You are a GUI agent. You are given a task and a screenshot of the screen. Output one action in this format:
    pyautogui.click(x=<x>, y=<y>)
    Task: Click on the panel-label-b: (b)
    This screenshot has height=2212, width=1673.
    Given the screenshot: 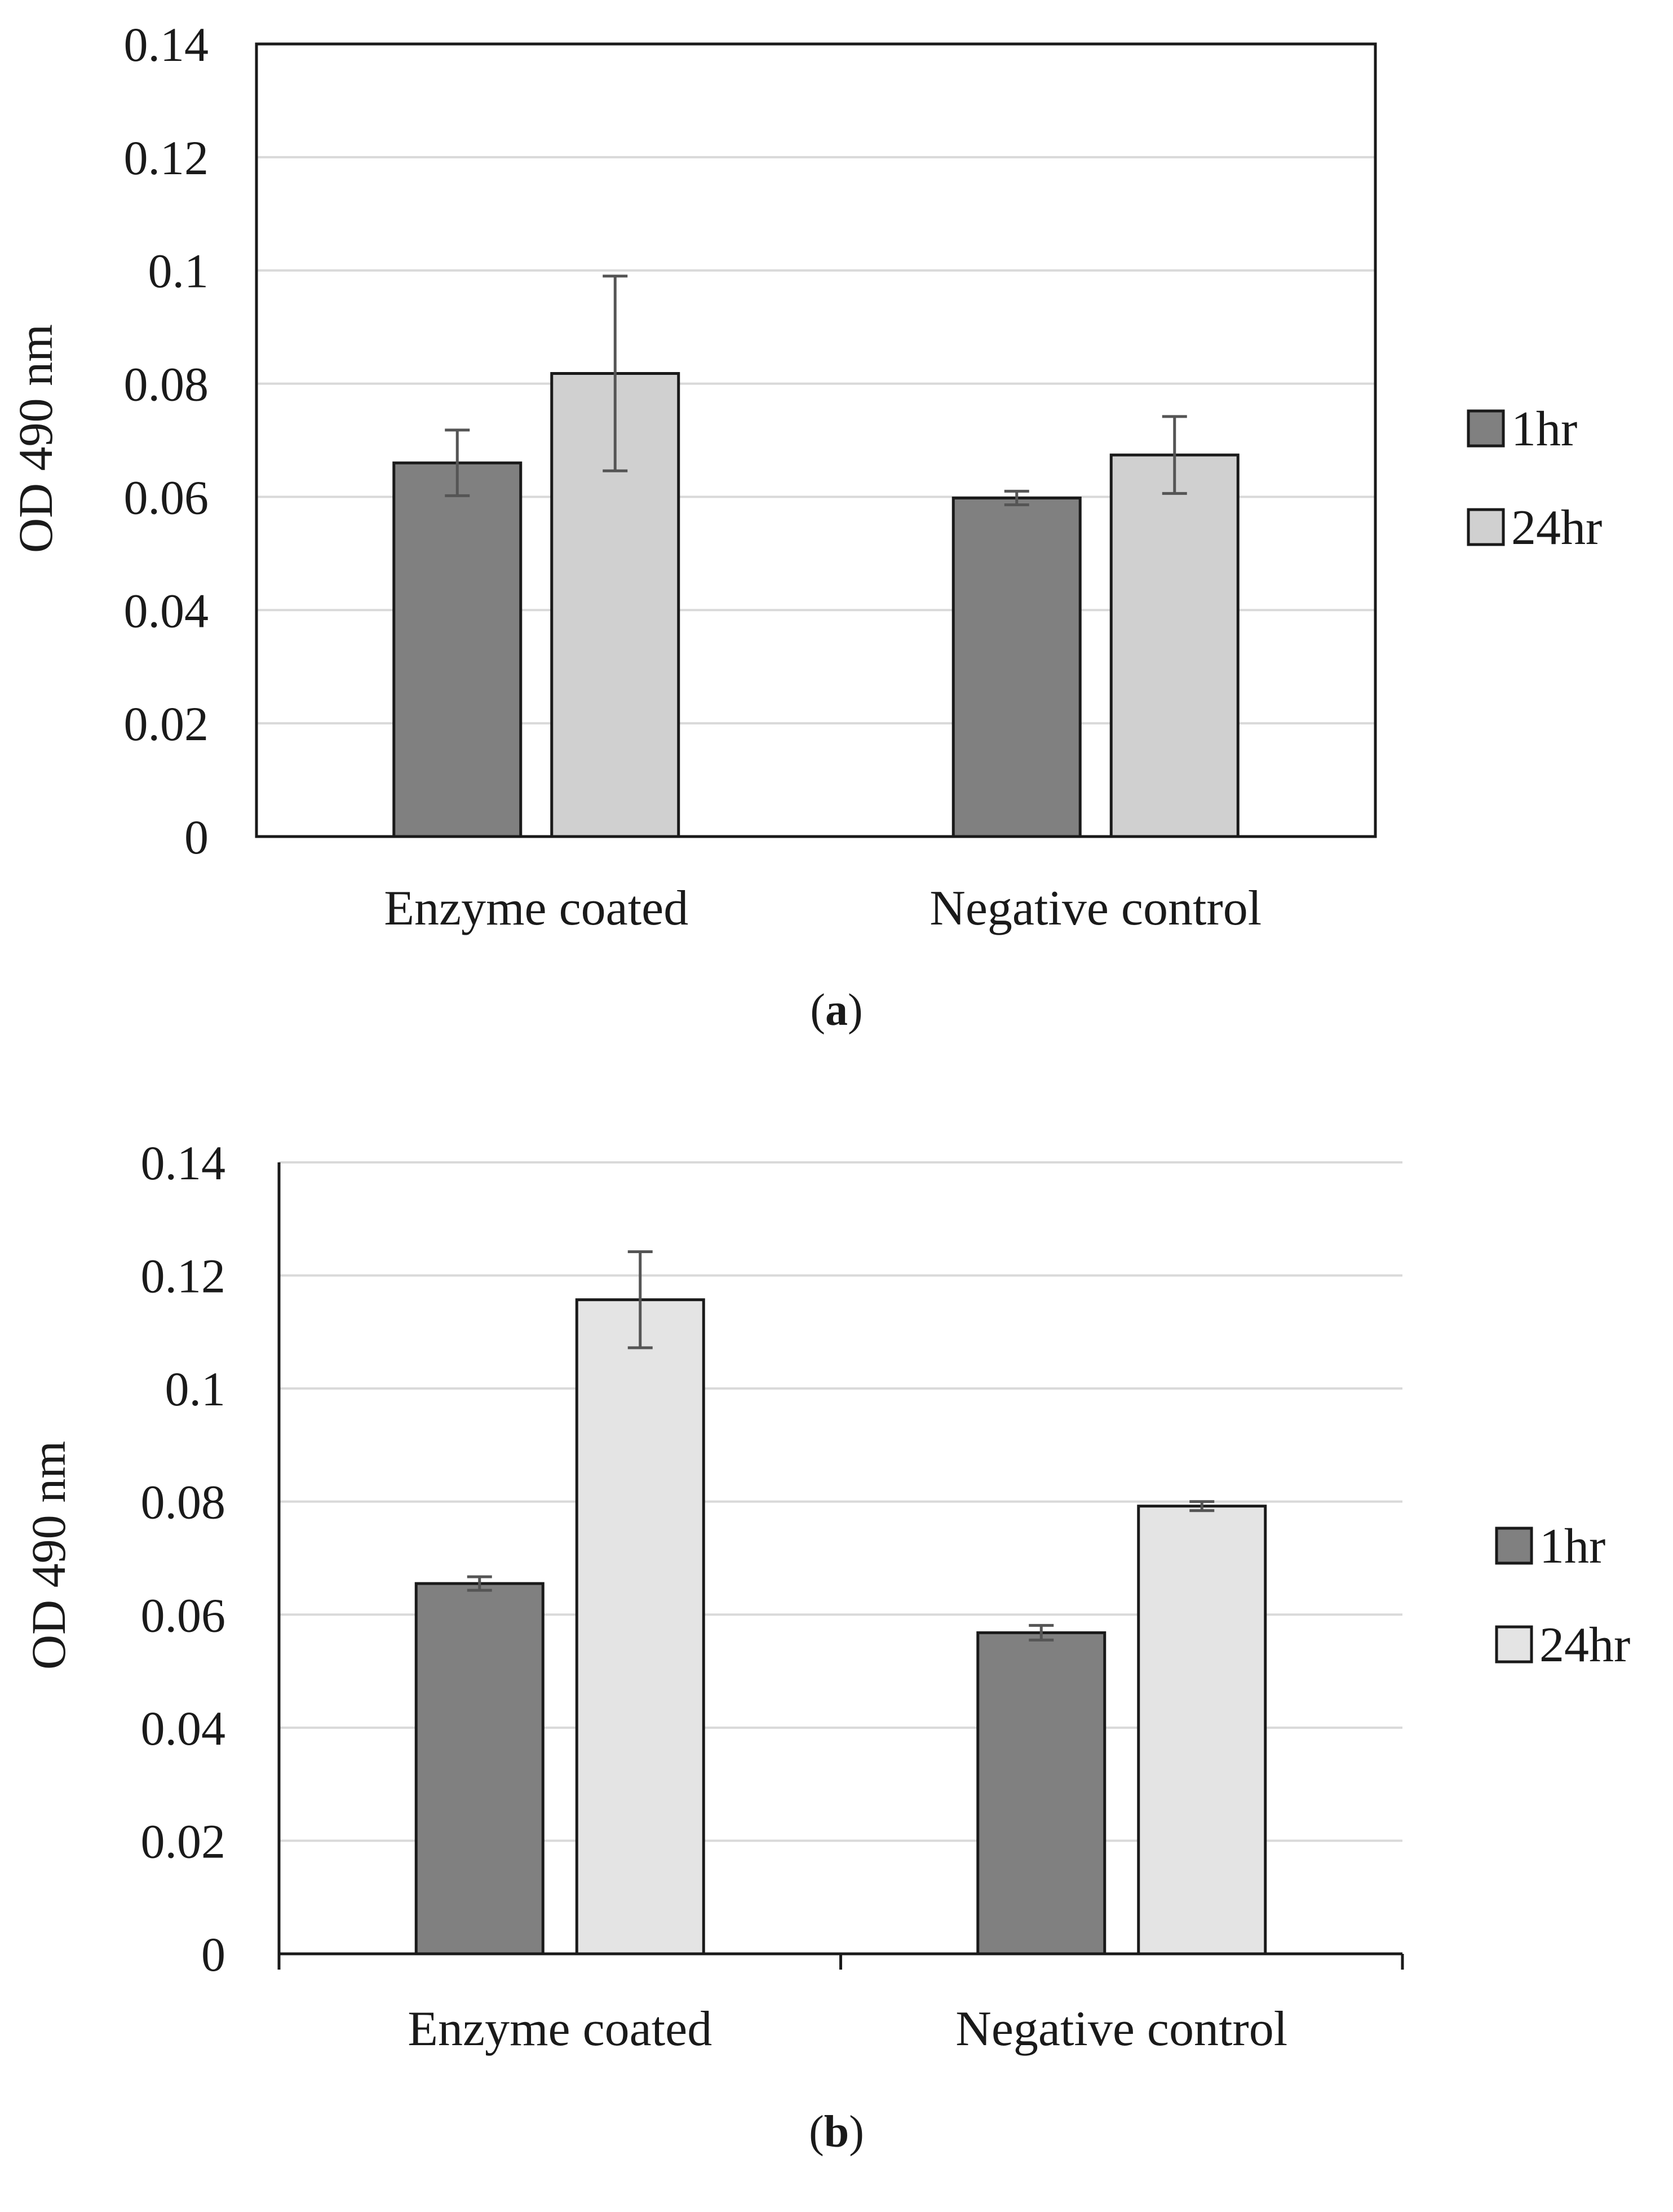 What is the action you would take?
    pyautogui.click(x=836, y=2132)
    